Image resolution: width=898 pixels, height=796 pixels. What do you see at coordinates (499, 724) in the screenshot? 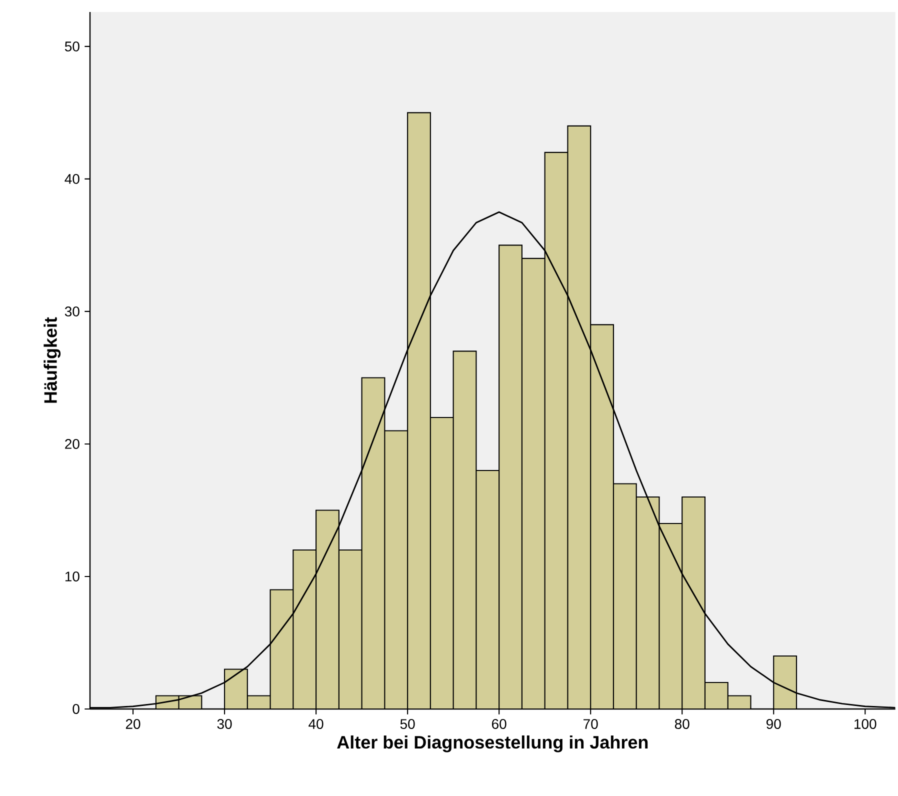
I see `x-tick-label: 60` at bounding box center [499, 724].